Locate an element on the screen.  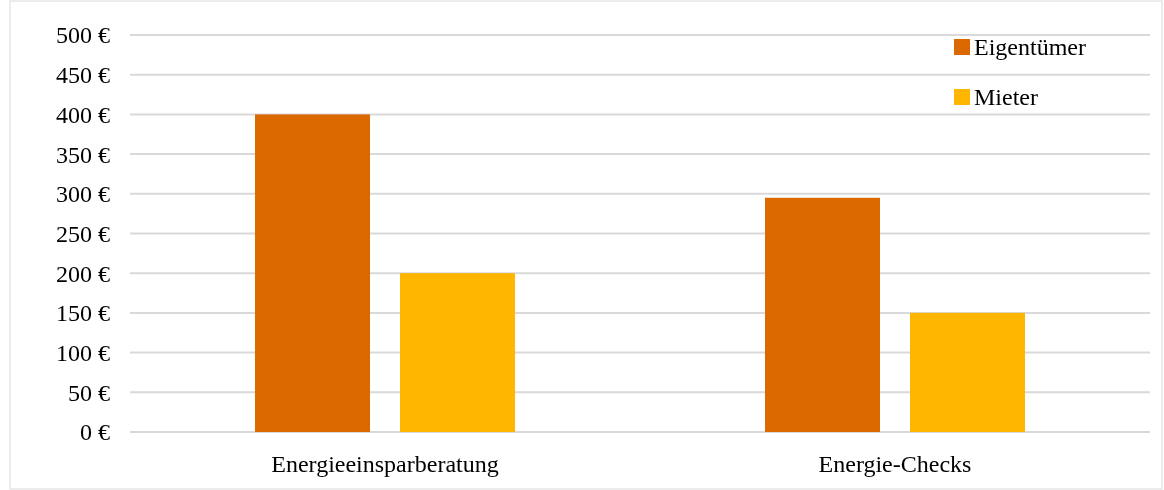
legend-label: Mieter is located at coordinates (1006, 97).